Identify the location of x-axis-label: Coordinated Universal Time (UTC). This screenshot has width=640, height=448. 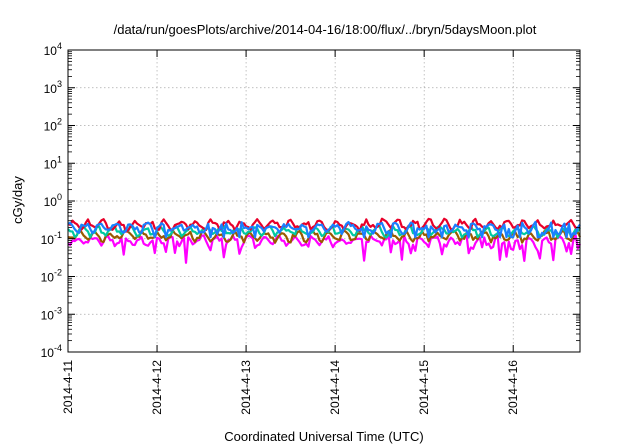
(323, 436).